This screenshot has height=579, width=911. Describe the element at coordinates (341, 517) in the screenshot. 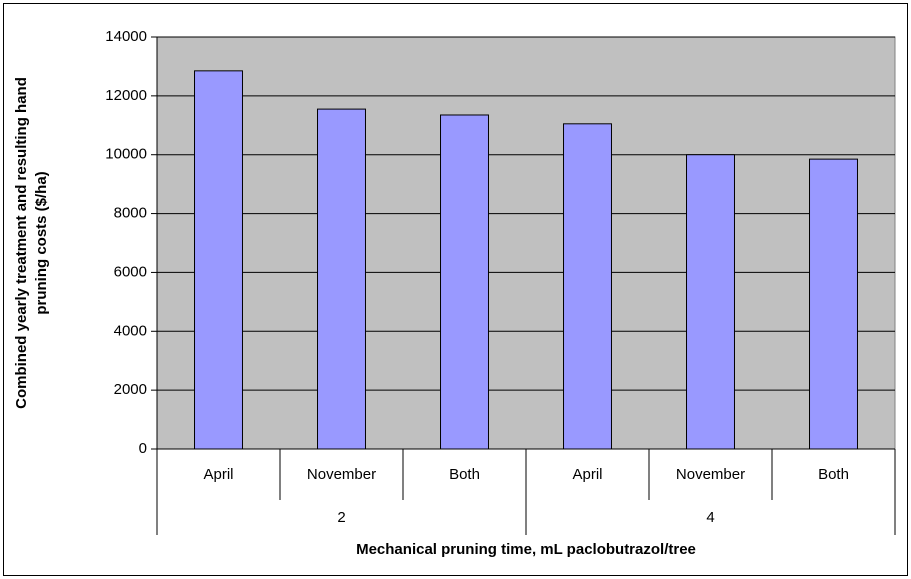

I see `group-label: 2` at that location.